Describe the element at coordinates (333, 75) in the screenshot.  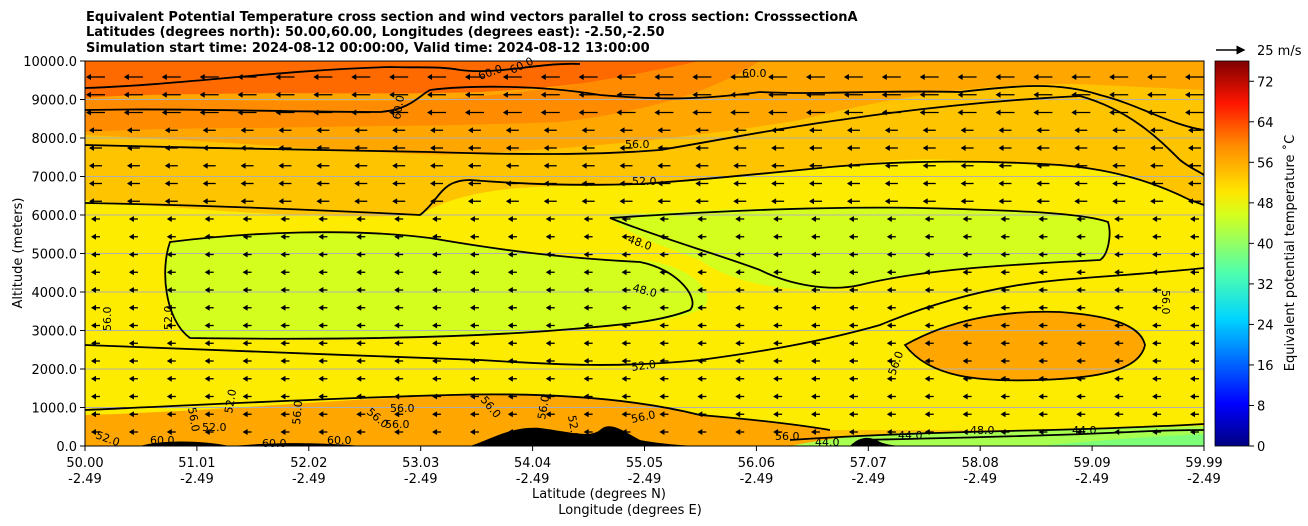
I see `contour-60-top` at that location.